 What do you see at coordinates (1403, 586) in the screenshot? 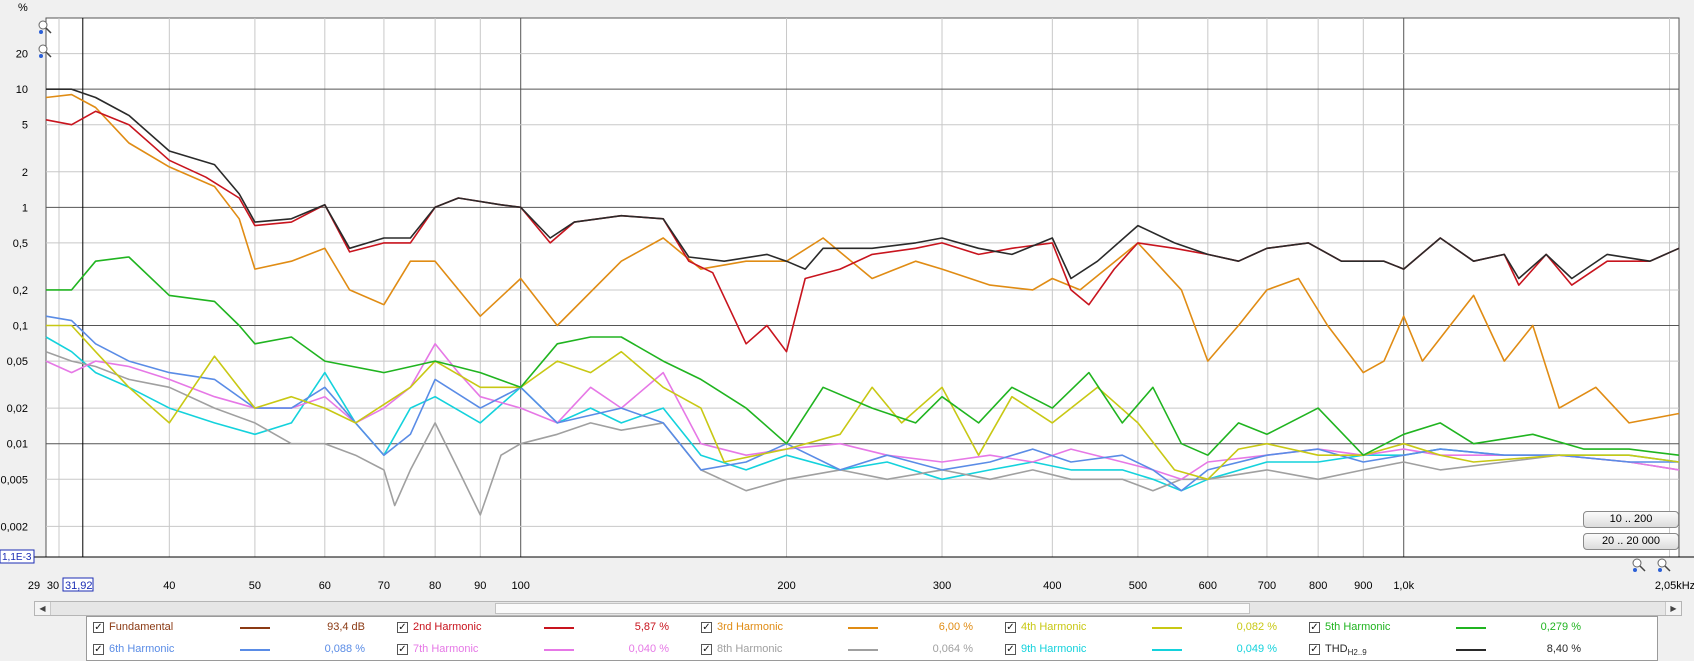
I see `x-tick-label: 1,0k` at bounding box center [1403, 586].